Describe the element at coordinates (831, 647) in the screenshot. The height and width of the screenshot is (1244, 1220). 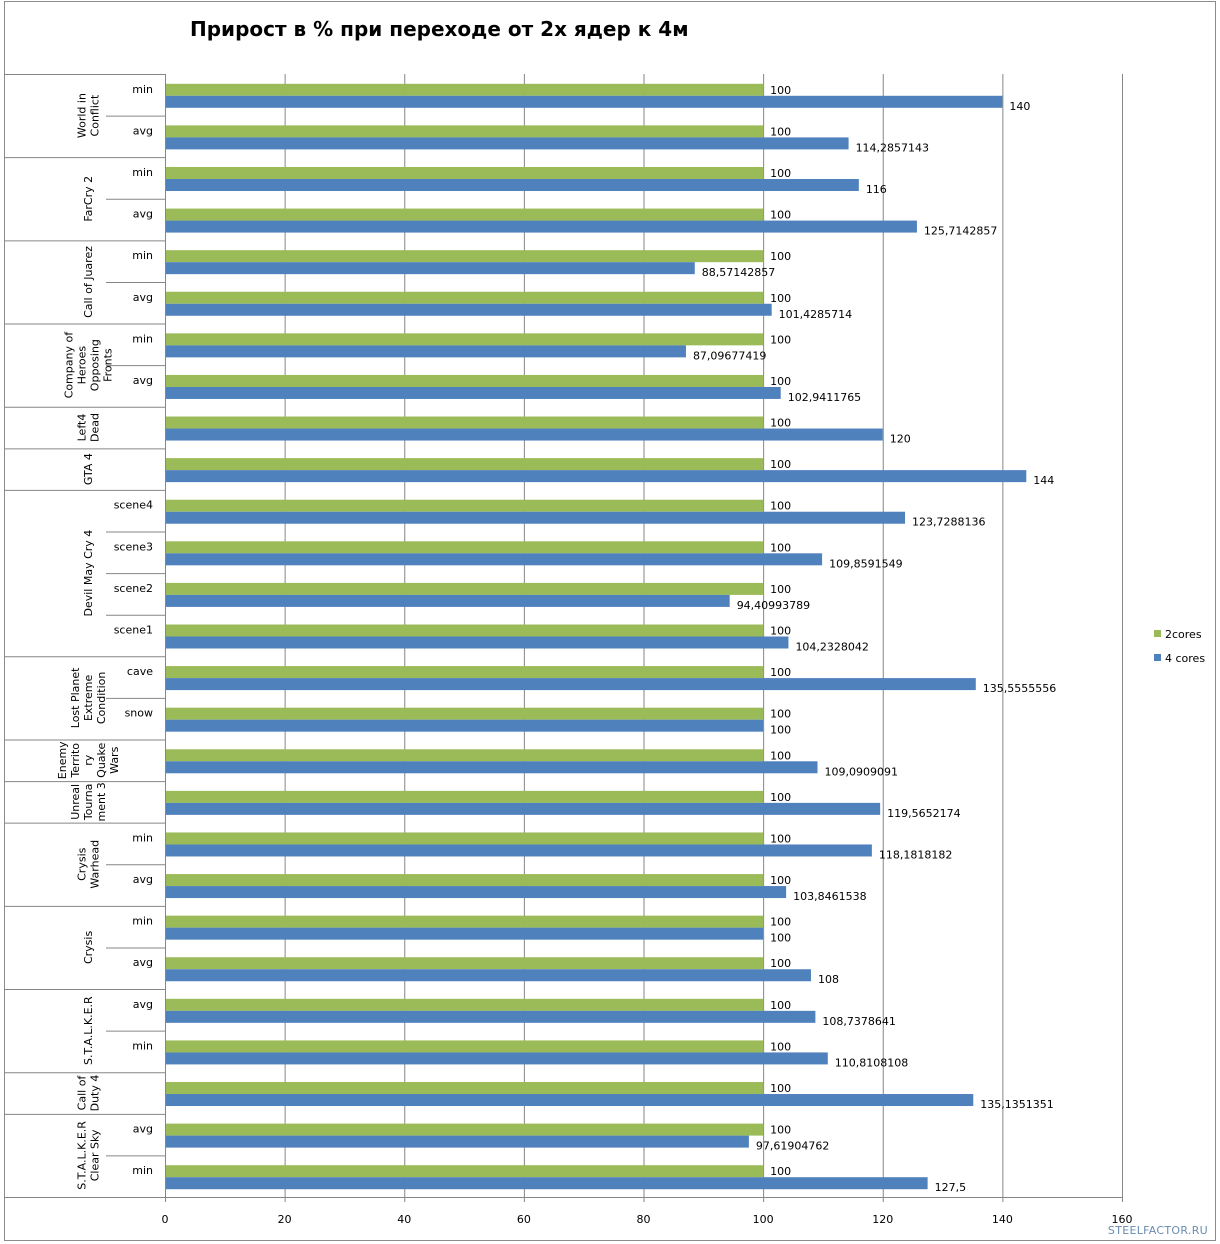
I see `data-label-4cores: 104,2328042` at that location.